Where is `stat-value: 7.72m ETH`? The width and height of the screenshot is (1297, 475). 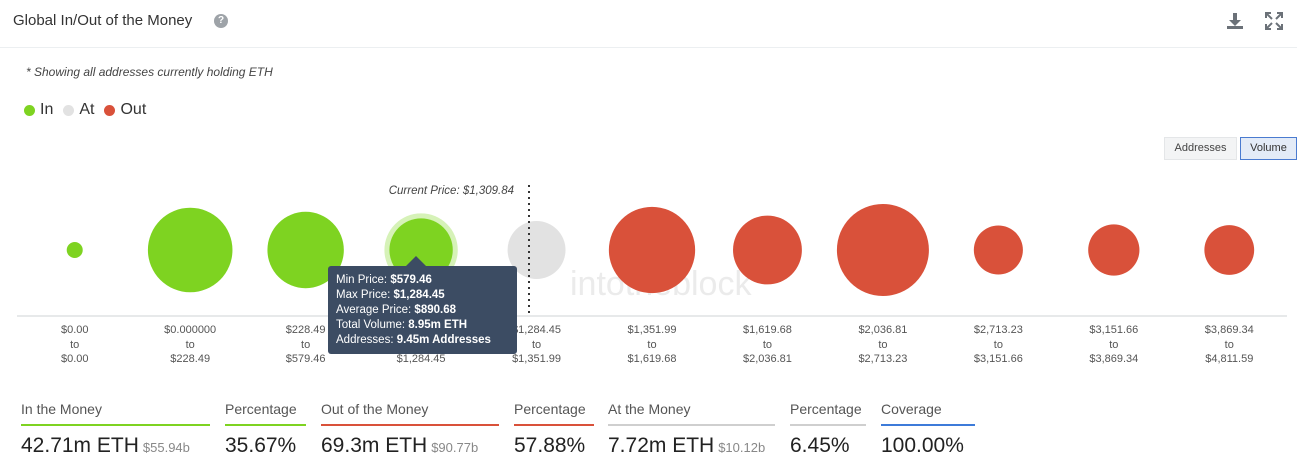 stat-value: 7.72m ETH is located at coordinates (661, 445).